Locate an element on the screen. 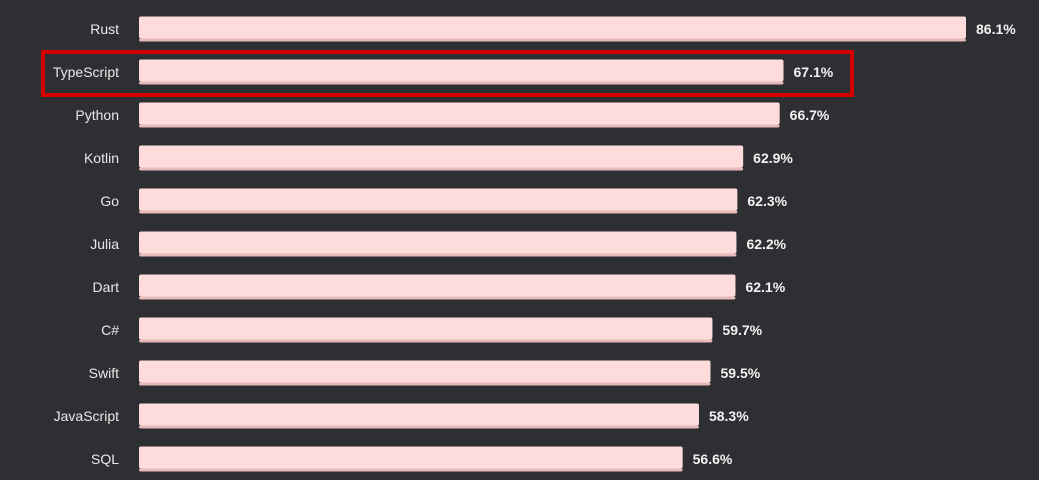 The image size is (1039, 480). value-label-typescript: 67.1% is located at coordinates (814, 72).